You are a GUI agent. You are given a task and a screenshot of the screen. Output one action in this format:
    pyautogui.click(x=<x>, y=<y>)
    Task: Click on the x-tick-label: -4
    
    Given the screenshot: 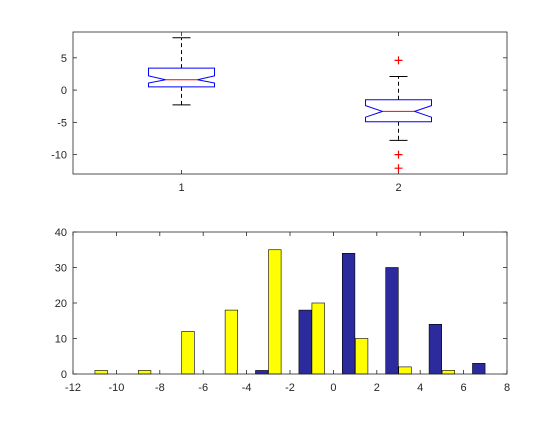 What is the action you would take?
    pyautogui.click(x=247, y=388)
    